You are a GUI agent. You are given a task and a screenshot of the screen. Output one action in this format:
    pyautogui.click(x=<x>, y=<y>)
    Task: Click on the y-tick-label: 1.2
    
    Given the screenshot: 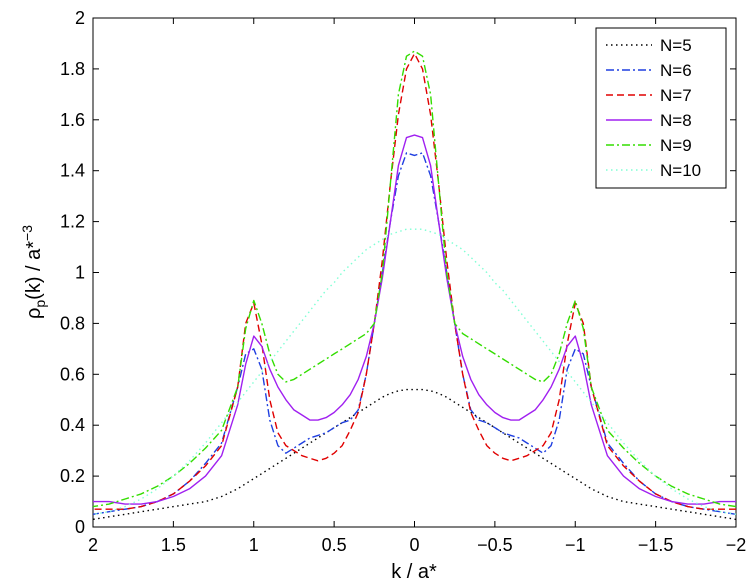 What is the action you would take?
    pyautogui.click(x=72, y=222)
    